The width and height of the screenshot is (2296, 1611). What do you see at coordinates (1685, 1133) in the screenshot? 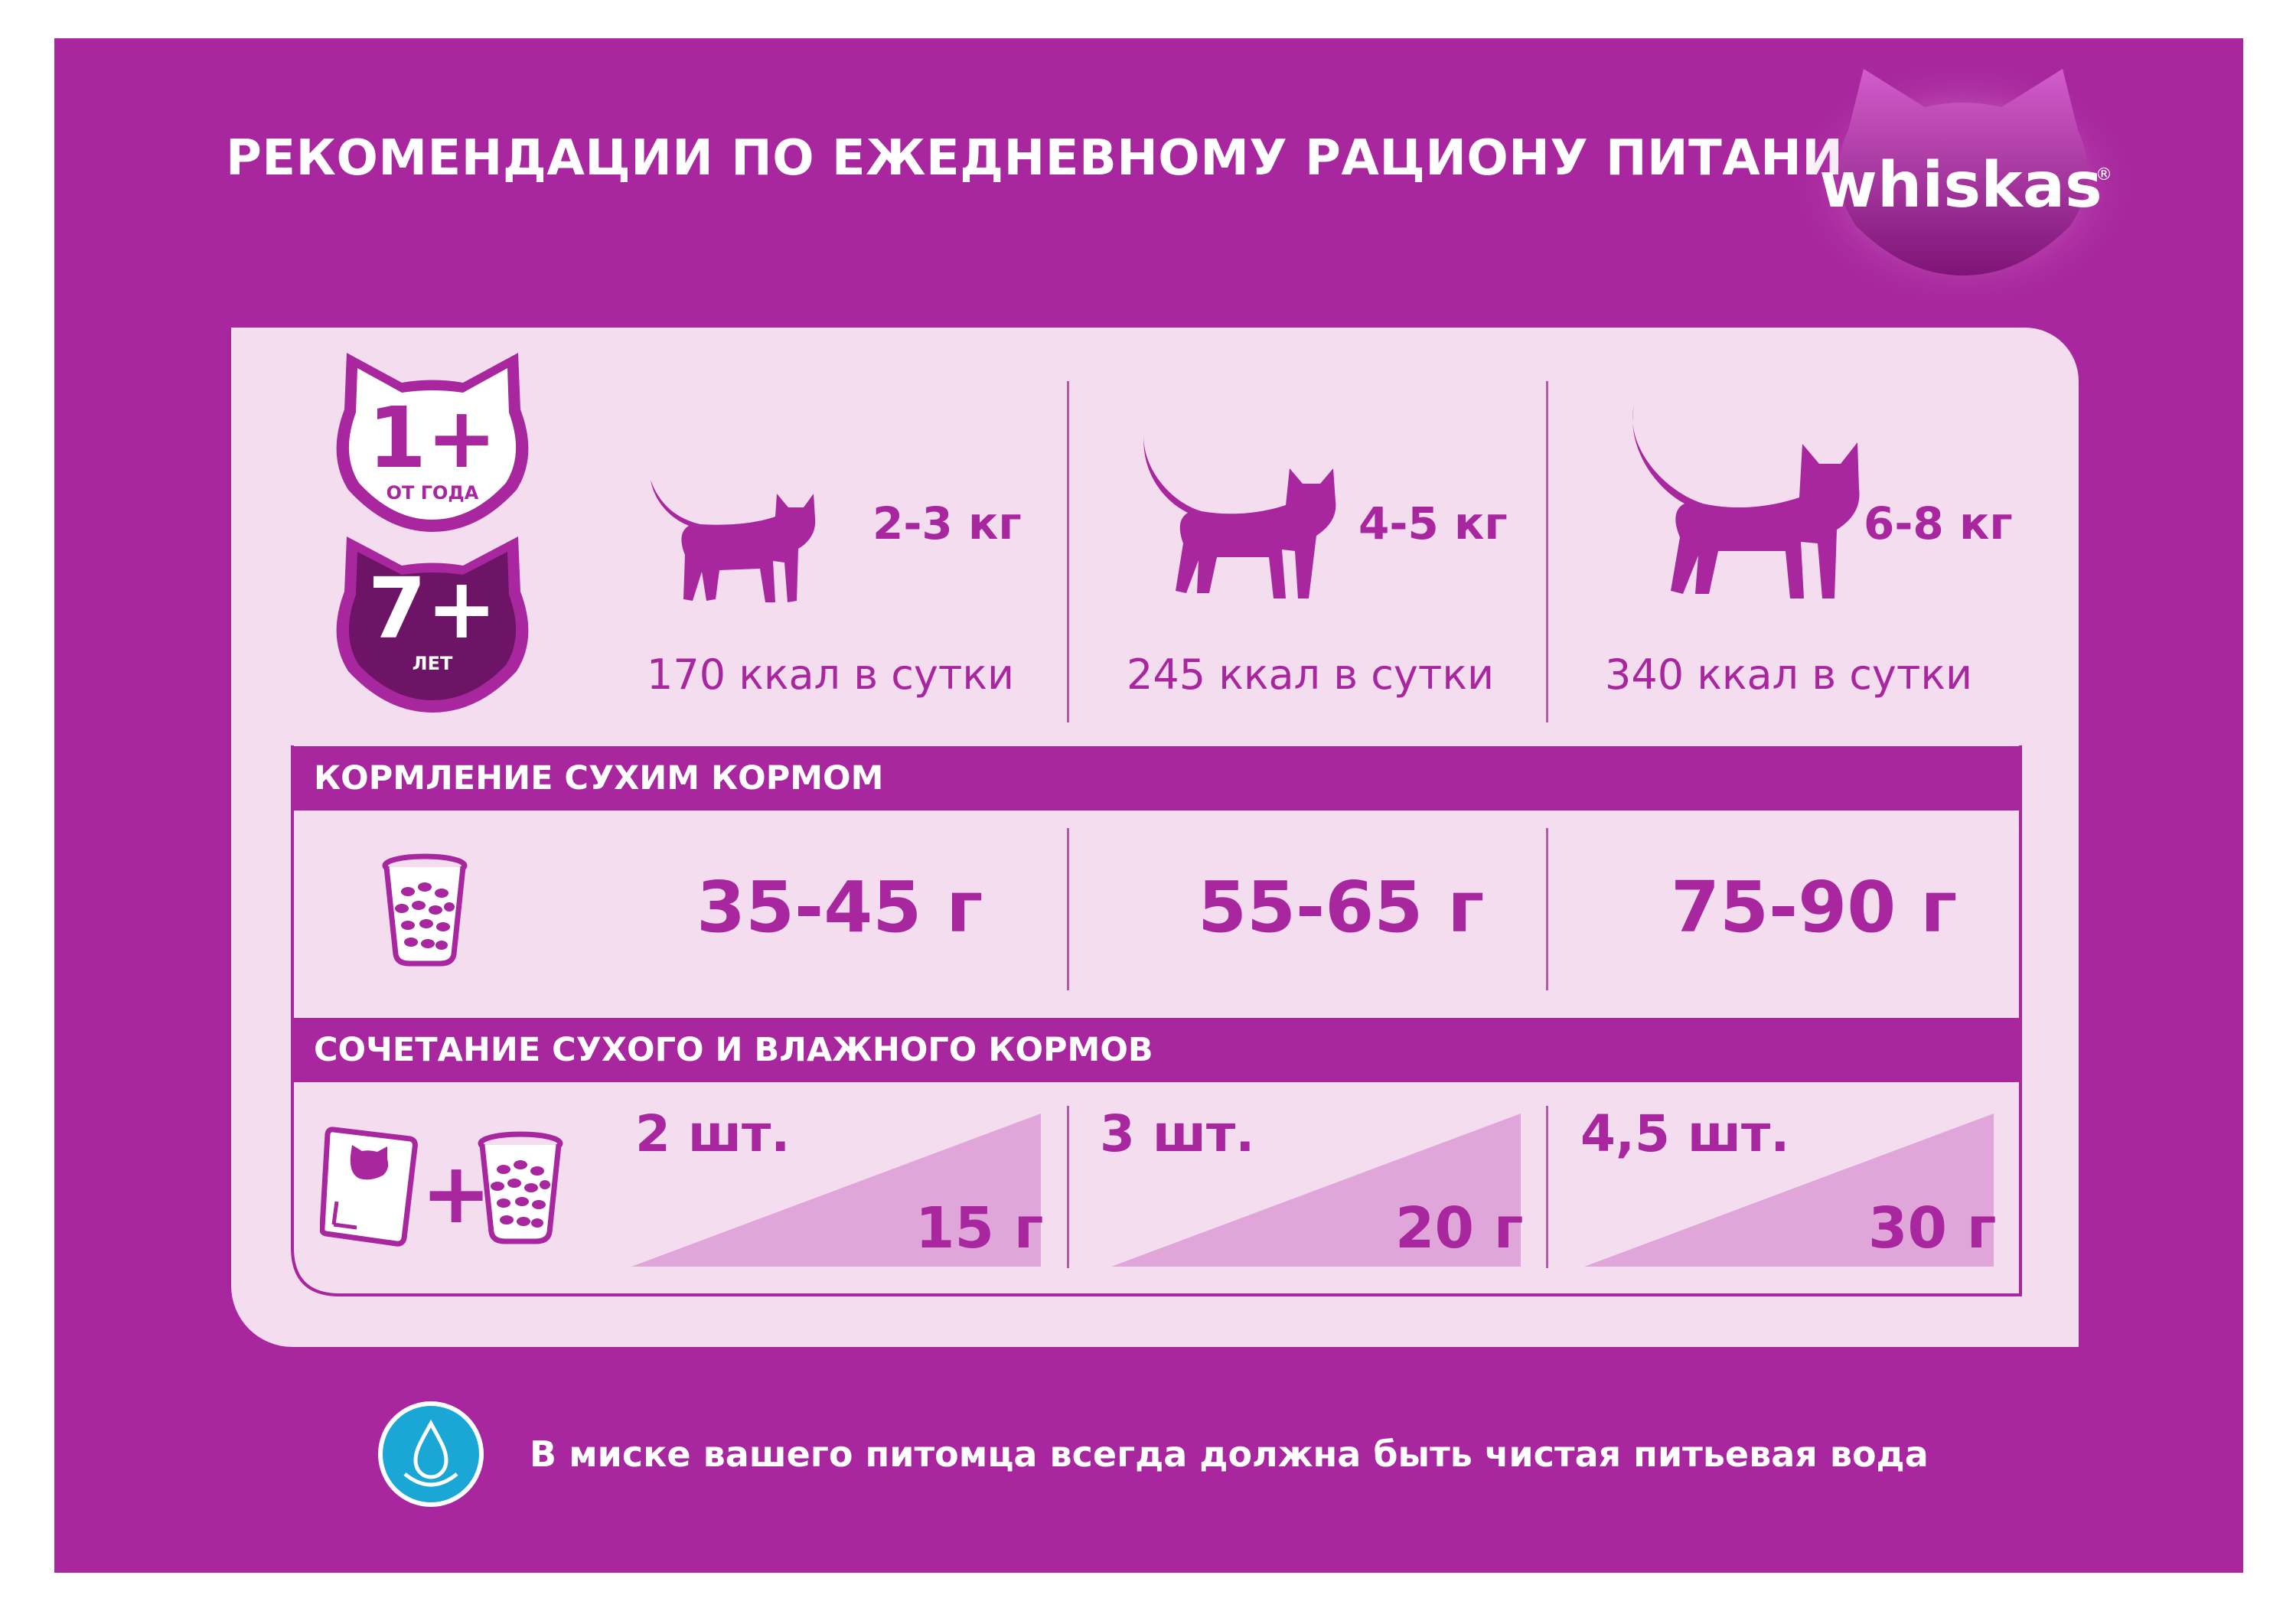
I see `pouch-count-large: 4,5 шт.` at bounding box center [1685, 1133].